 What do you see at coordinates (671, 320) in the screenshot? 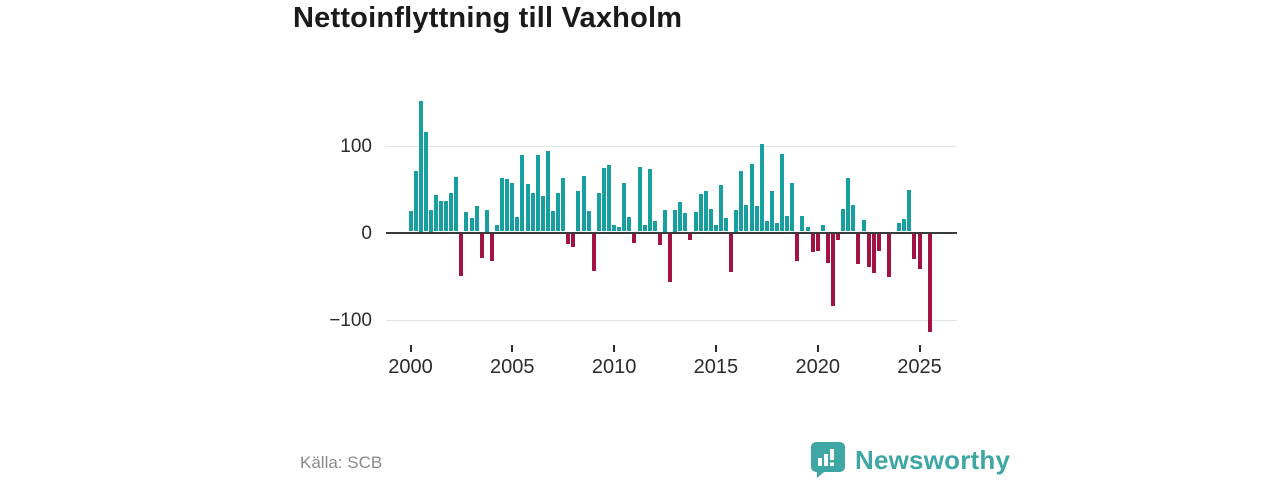
I see `gridline` at bounding box center [671, 320].